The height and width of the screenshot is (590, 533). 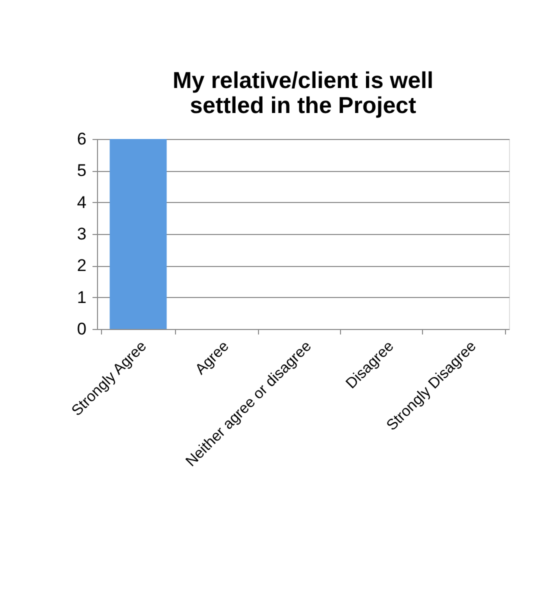 I want to click on y-tick-label: 2, so click(x=81, y=266).